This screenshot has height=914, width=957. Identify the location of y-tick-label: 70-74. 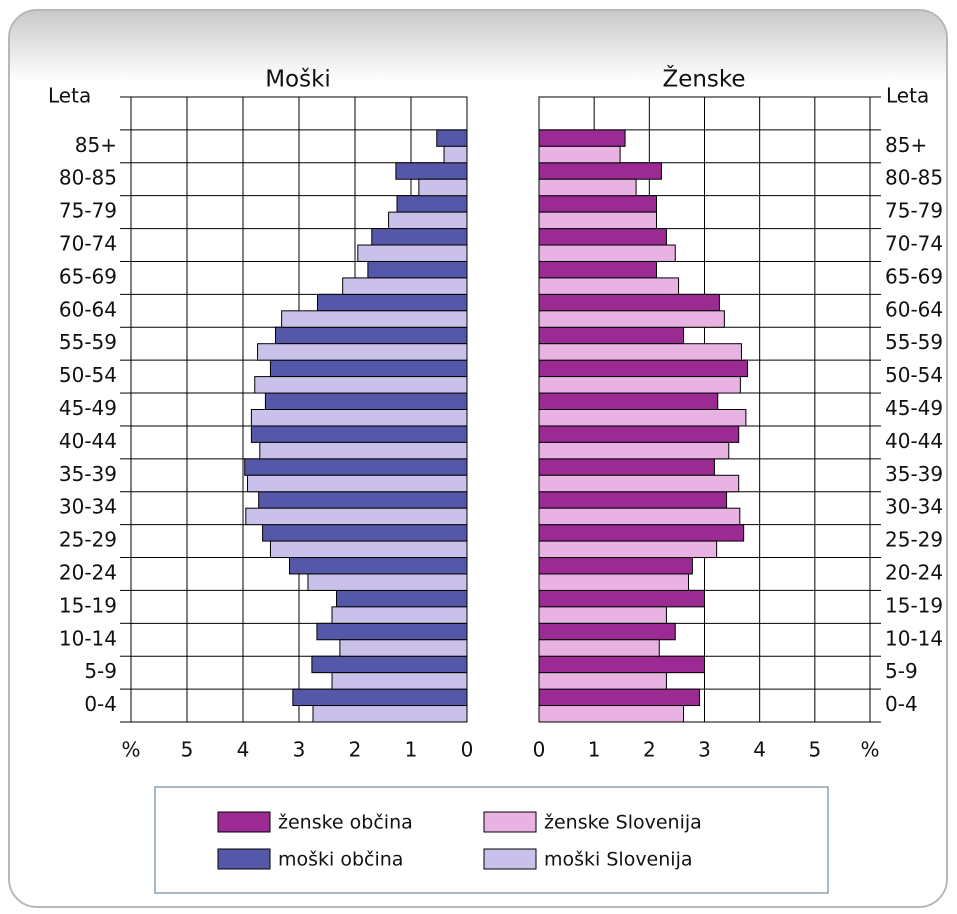
(88, 244).